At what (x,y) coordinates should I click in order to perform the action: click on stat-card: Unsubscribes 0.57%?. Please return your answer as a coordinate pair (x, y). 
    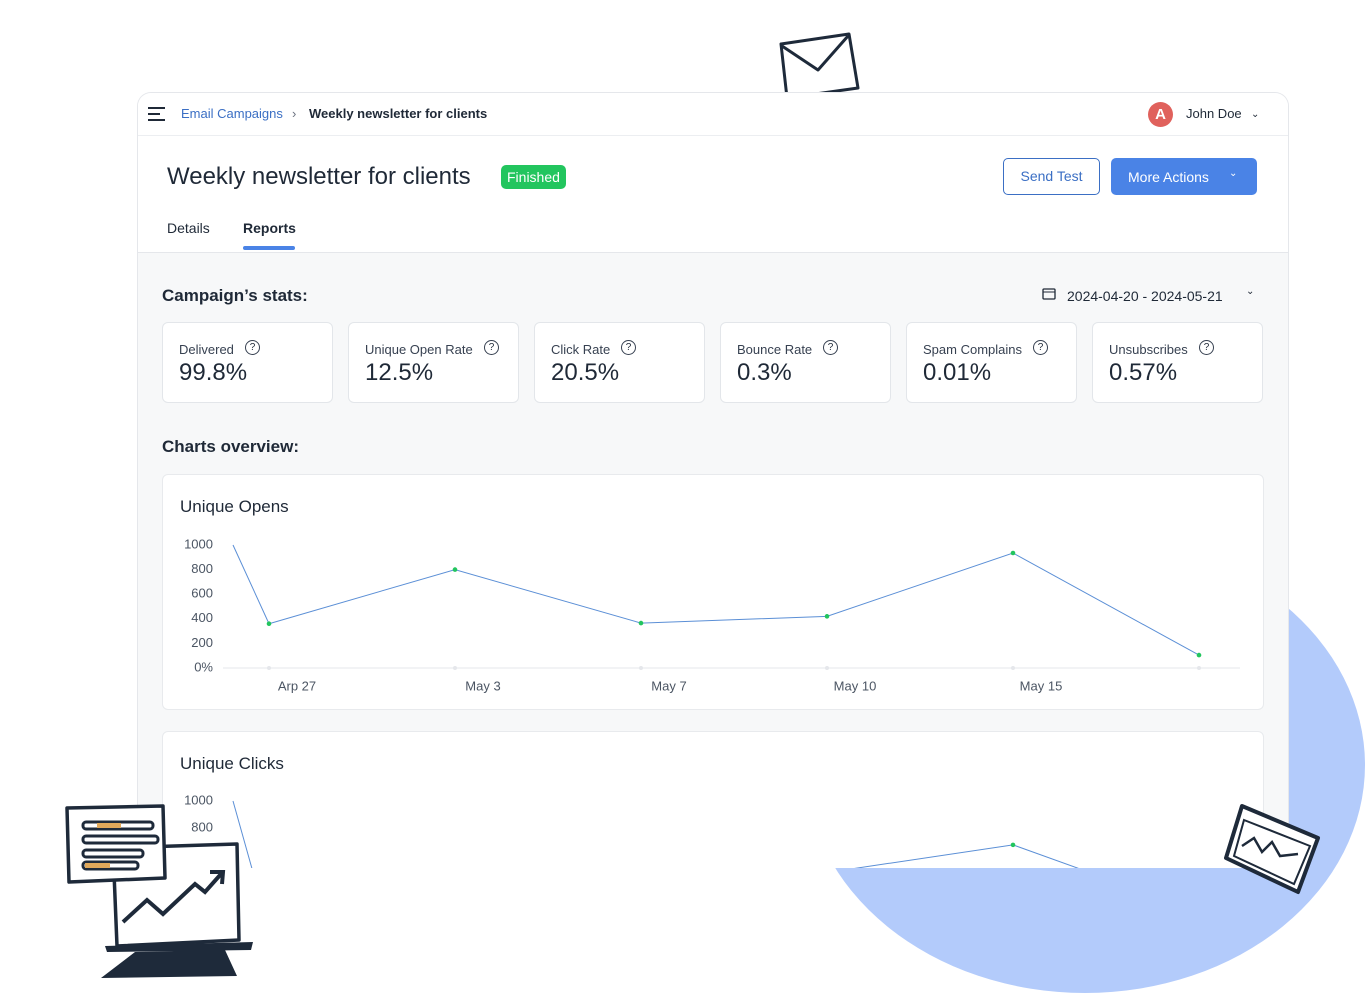
    Looking at the image, I should click on (1177, 362).